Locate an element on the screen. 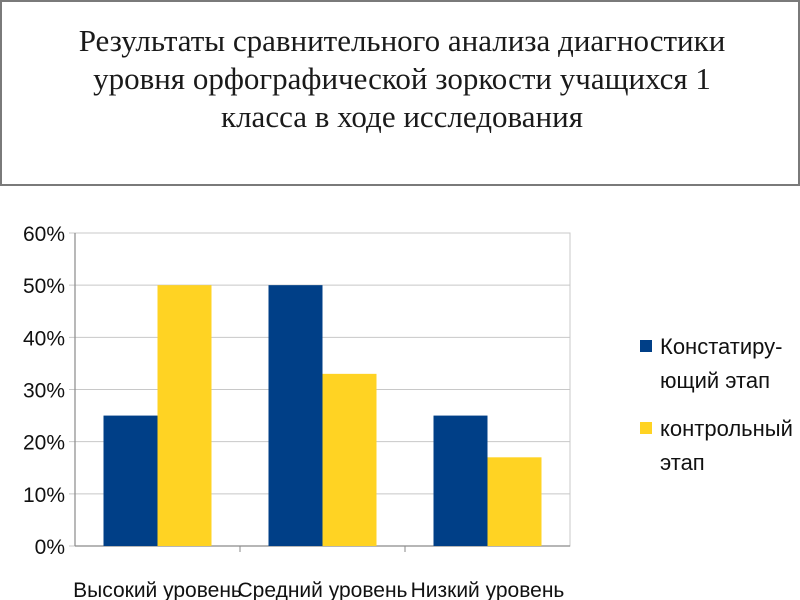  y-tick-label: 40% is located at coordinates (44, 338).